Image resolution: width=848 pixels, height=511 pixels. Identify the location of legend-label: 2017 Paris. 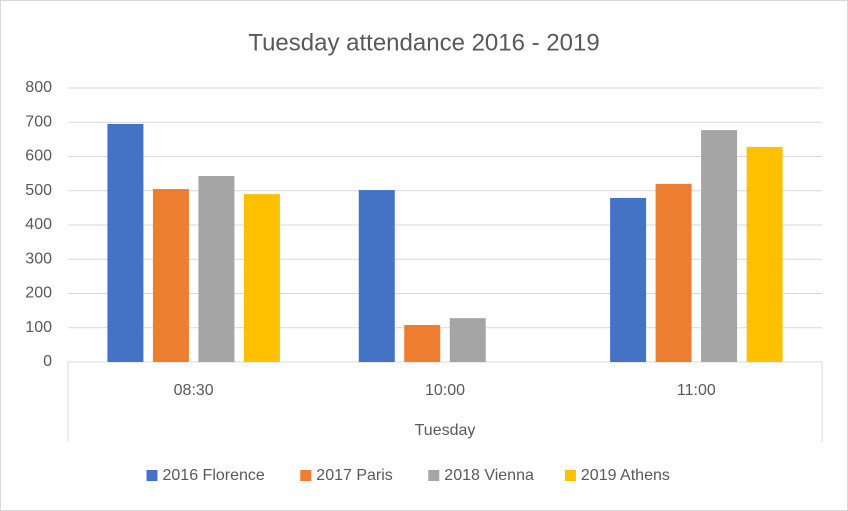
(354, 475).